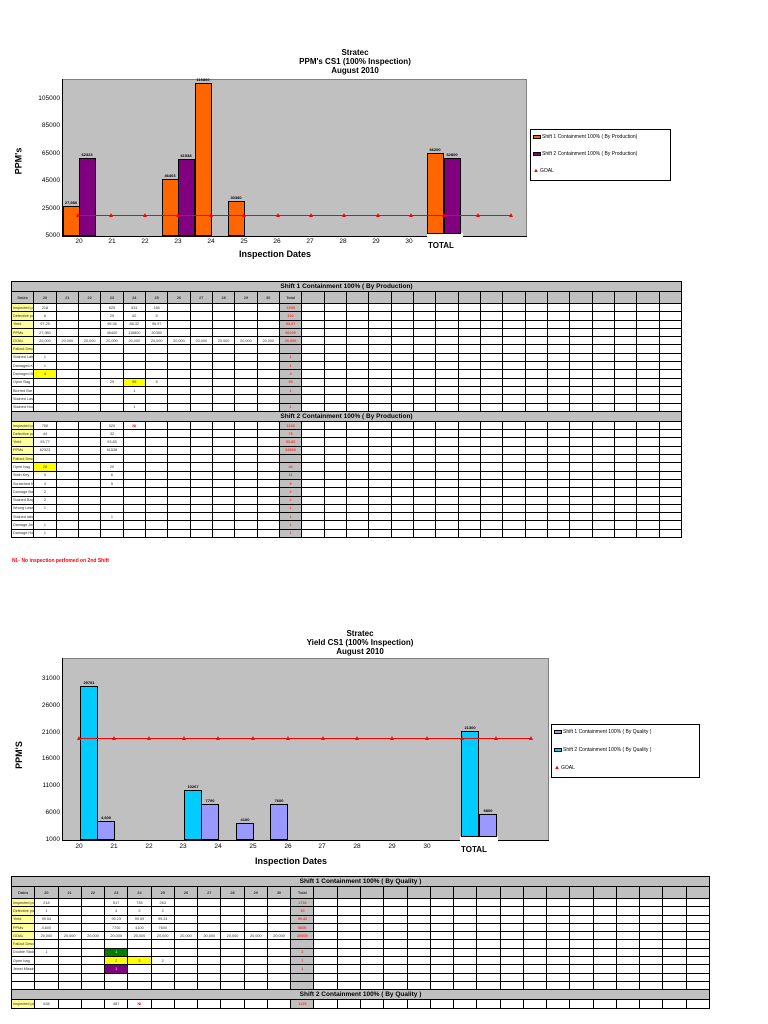  Describe the element at coordinates (302, 919) in the screenshot. I see `total-cell: 99.42` at that location.